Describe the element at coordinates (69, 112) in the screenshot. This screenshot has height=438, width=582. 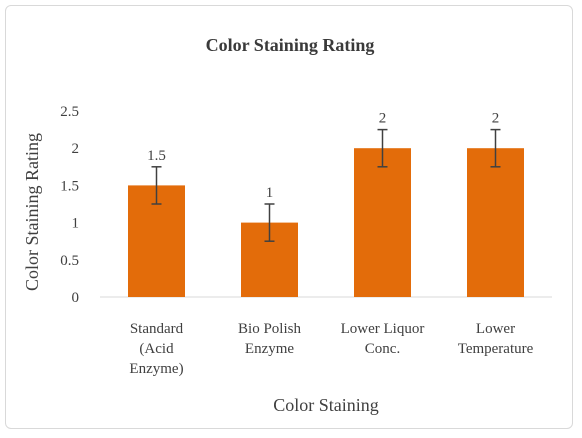
I see `y-tick-label: 2.5` at that location.